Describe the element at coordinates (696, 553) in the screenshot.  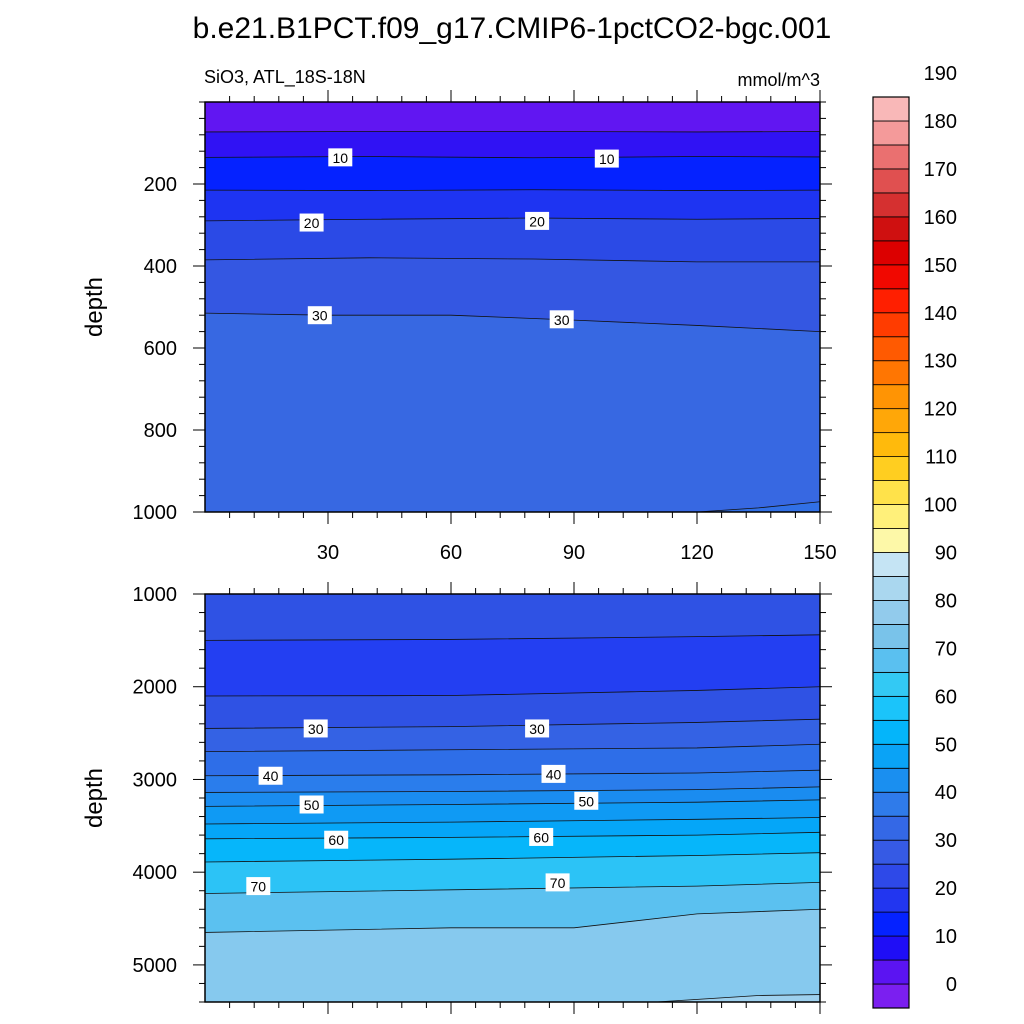
I see `x-tick-label: 120` at that location.